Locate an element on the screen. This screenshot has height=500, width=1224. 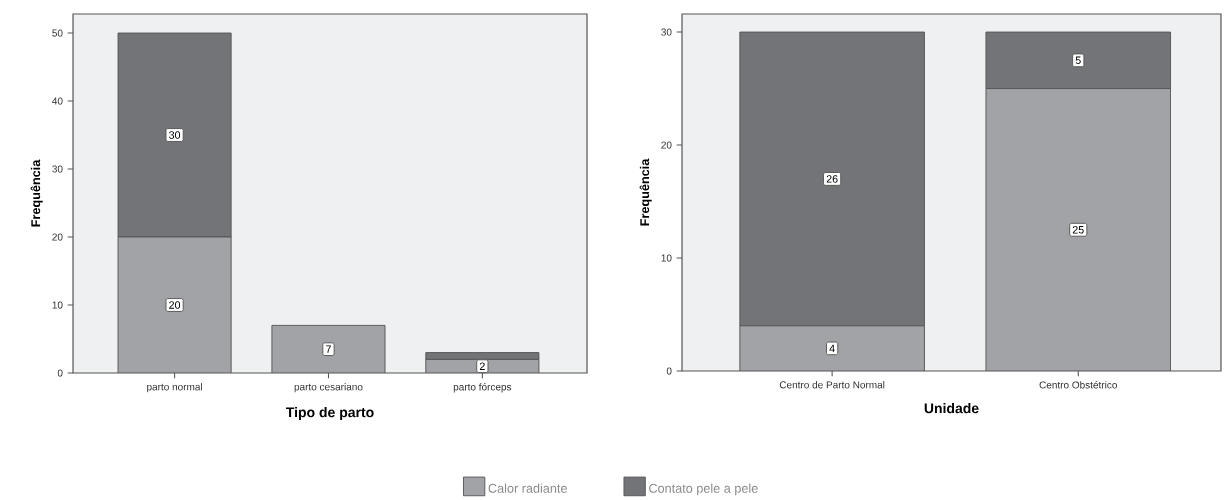
data-label: 20 is located at coordinates (175, 305).